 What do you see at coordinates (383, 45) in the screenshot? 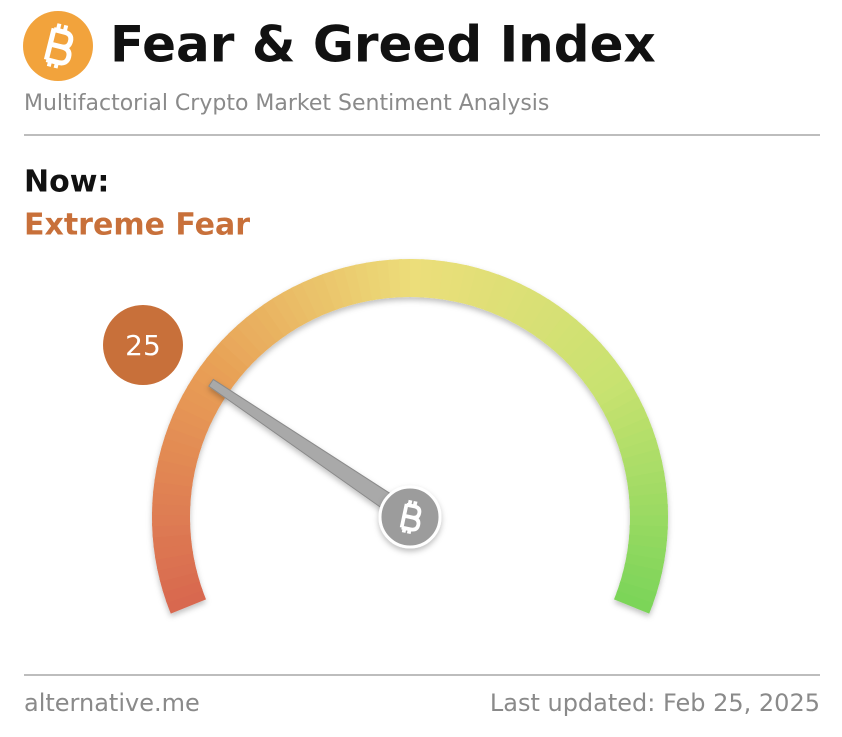
I see `title: Fear & Greed Index` at bounding box center [383, 45].